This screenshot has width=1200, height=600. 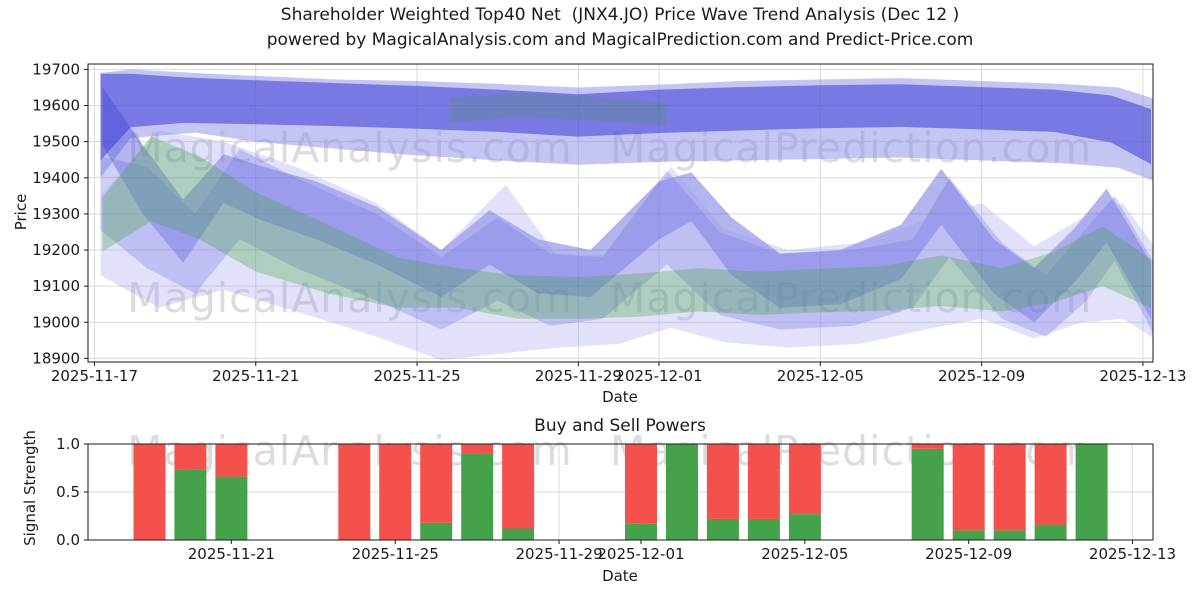 What do you see at coordinates (68, 540) in the screenshot?
I see `y-tick-label: 0.0` at bounding box center [68, 540].